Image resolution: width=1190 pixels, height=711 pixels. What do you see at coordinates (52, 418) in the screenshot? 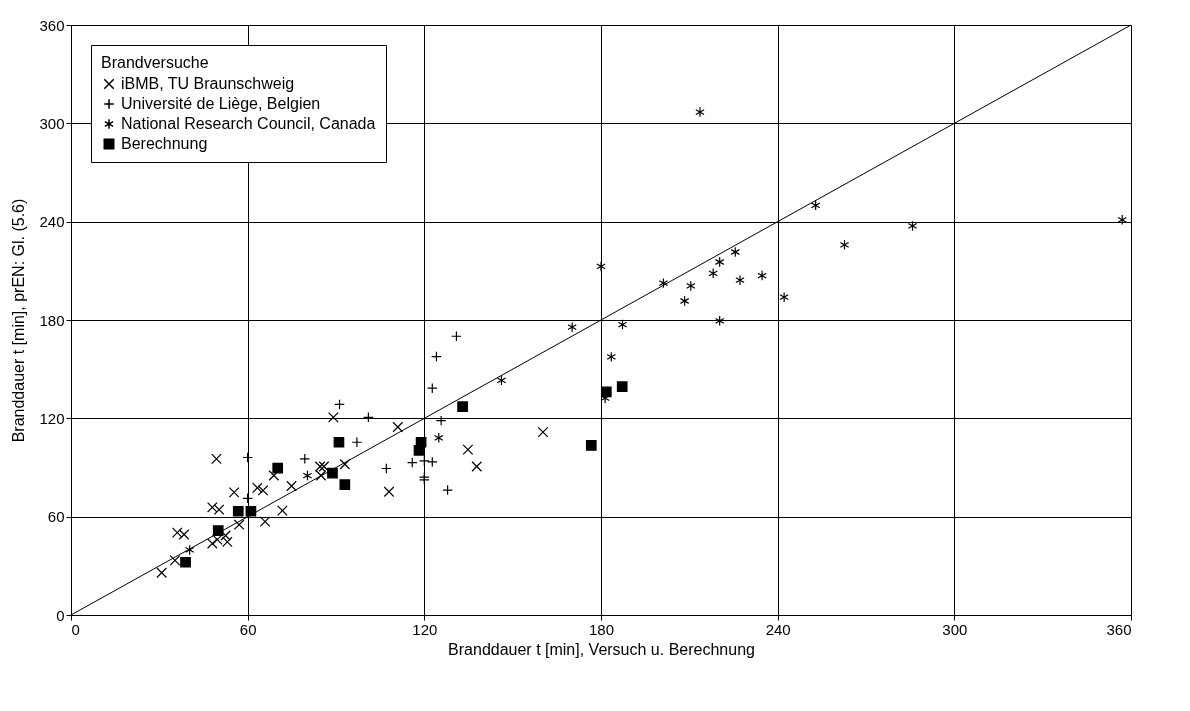
I see `y-tick-label: 120` at bounding box center [52, 418].